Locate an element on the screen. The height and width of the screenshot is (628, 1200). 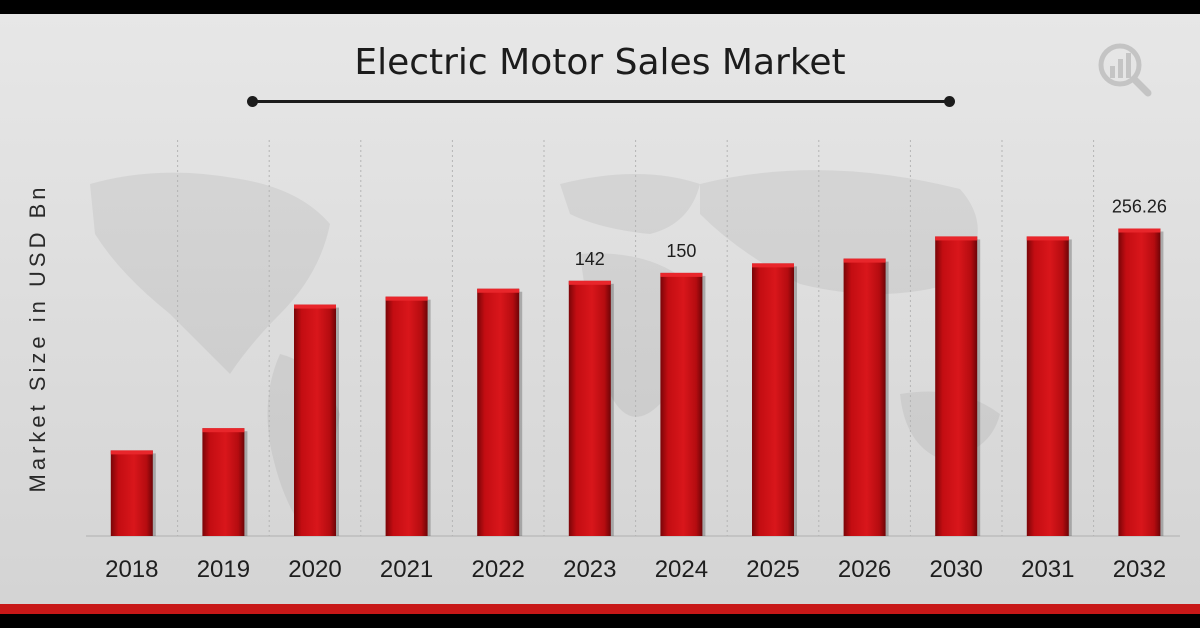
title-underline-right-dot is located at coordinates (949, 101).